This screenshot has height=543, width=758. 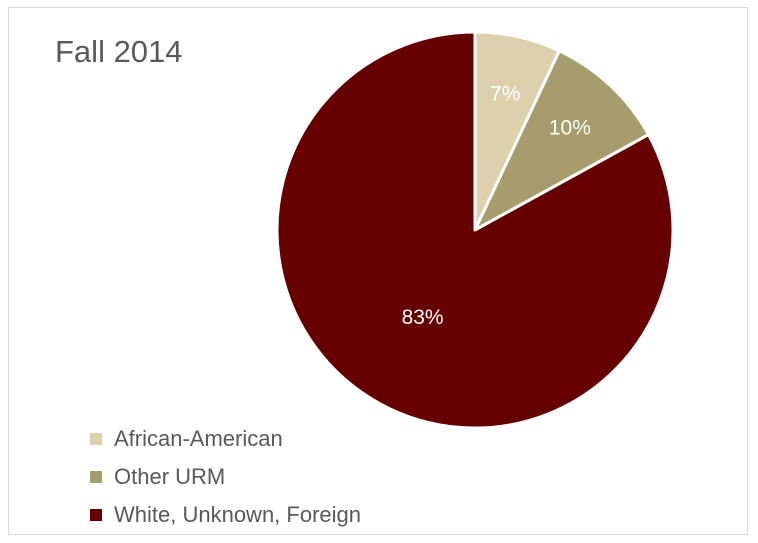 I want to click on pie-labels: 7% 10% 83%, so click(x=496, y=205).